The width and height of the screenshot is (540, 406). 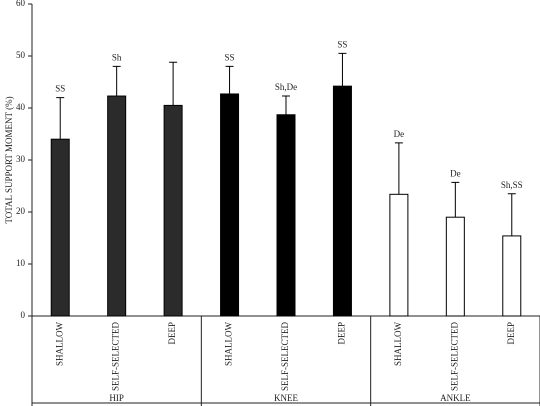 I want to click on annotation: Sh, so click(x=117, y=57).